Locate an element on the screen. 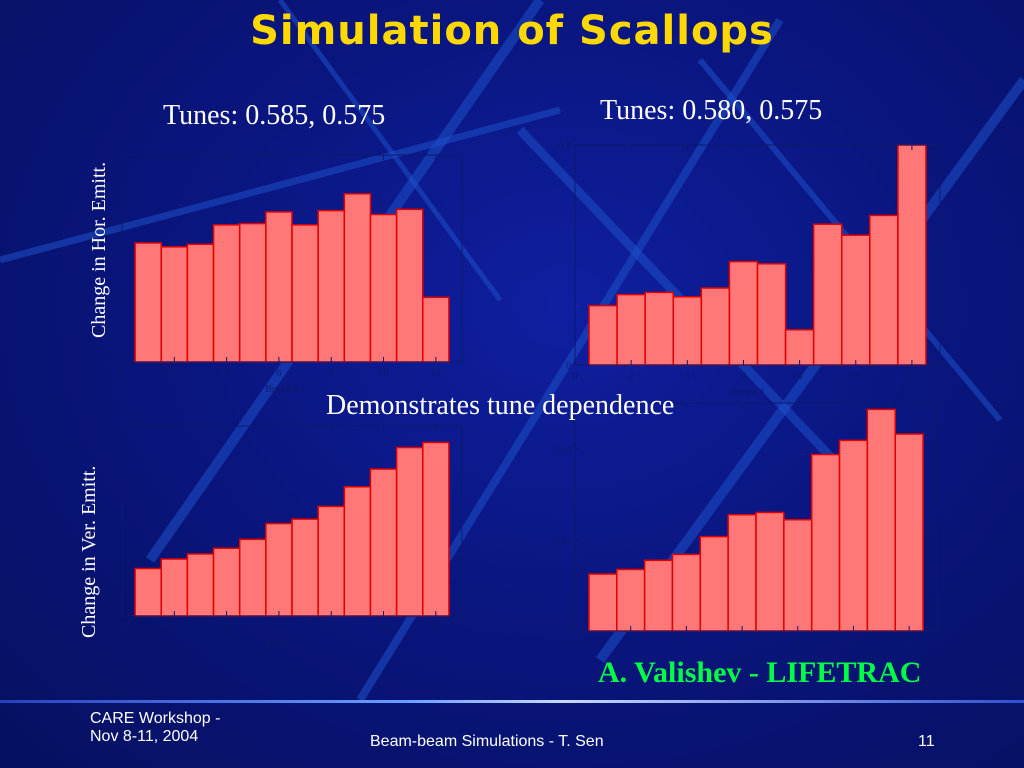 This screenshot has height=768, width=1024. y-tick-label: 0.1 is located at coordinates (565, 146).